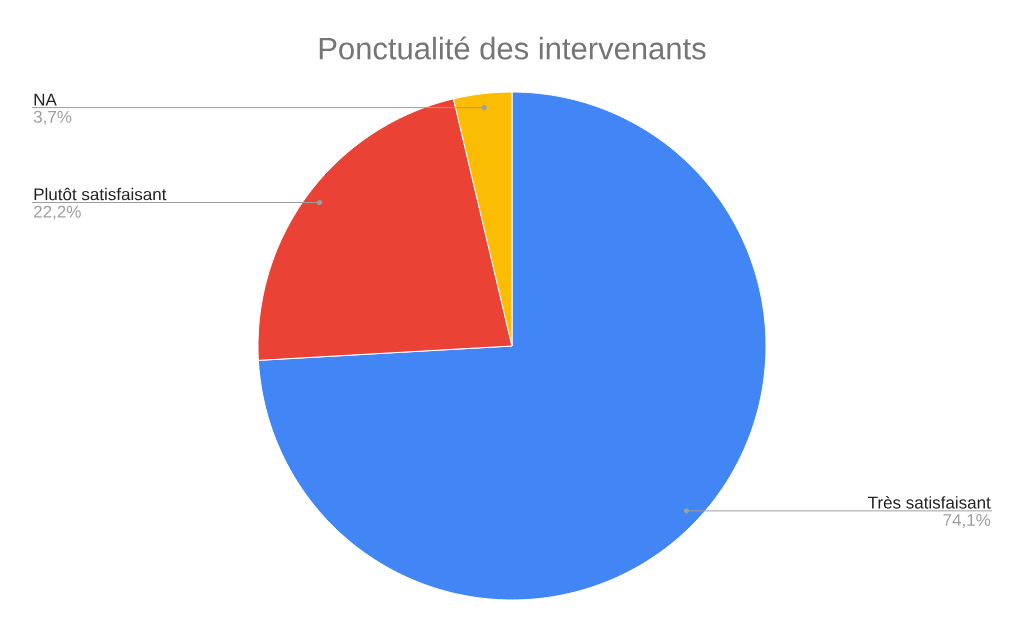 This screenshot has width=1024, height=632. I want to click on data-label: 74,1%, so click(967, 521).